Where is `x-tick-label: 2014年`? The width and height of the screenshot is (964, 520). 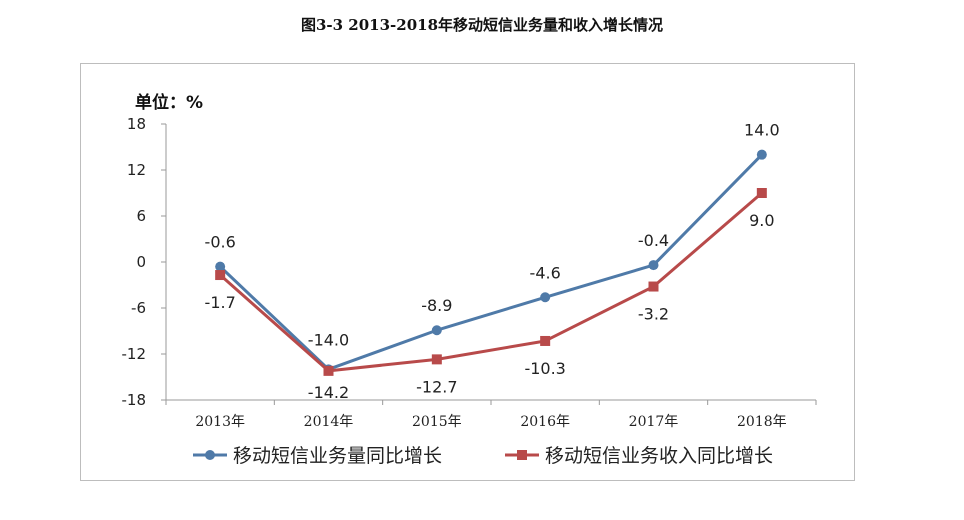 x-tick-label: 2014年 is located at coordinates (329, 422).